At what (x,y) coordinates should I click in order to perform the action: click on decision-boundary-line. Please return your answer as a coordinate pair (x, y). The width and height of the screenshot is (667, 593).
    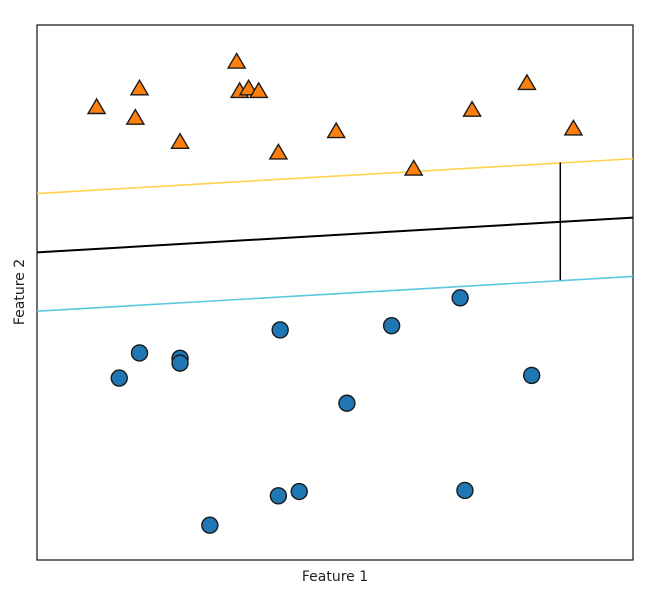
    Looking at the image, I should click on (335, 235).